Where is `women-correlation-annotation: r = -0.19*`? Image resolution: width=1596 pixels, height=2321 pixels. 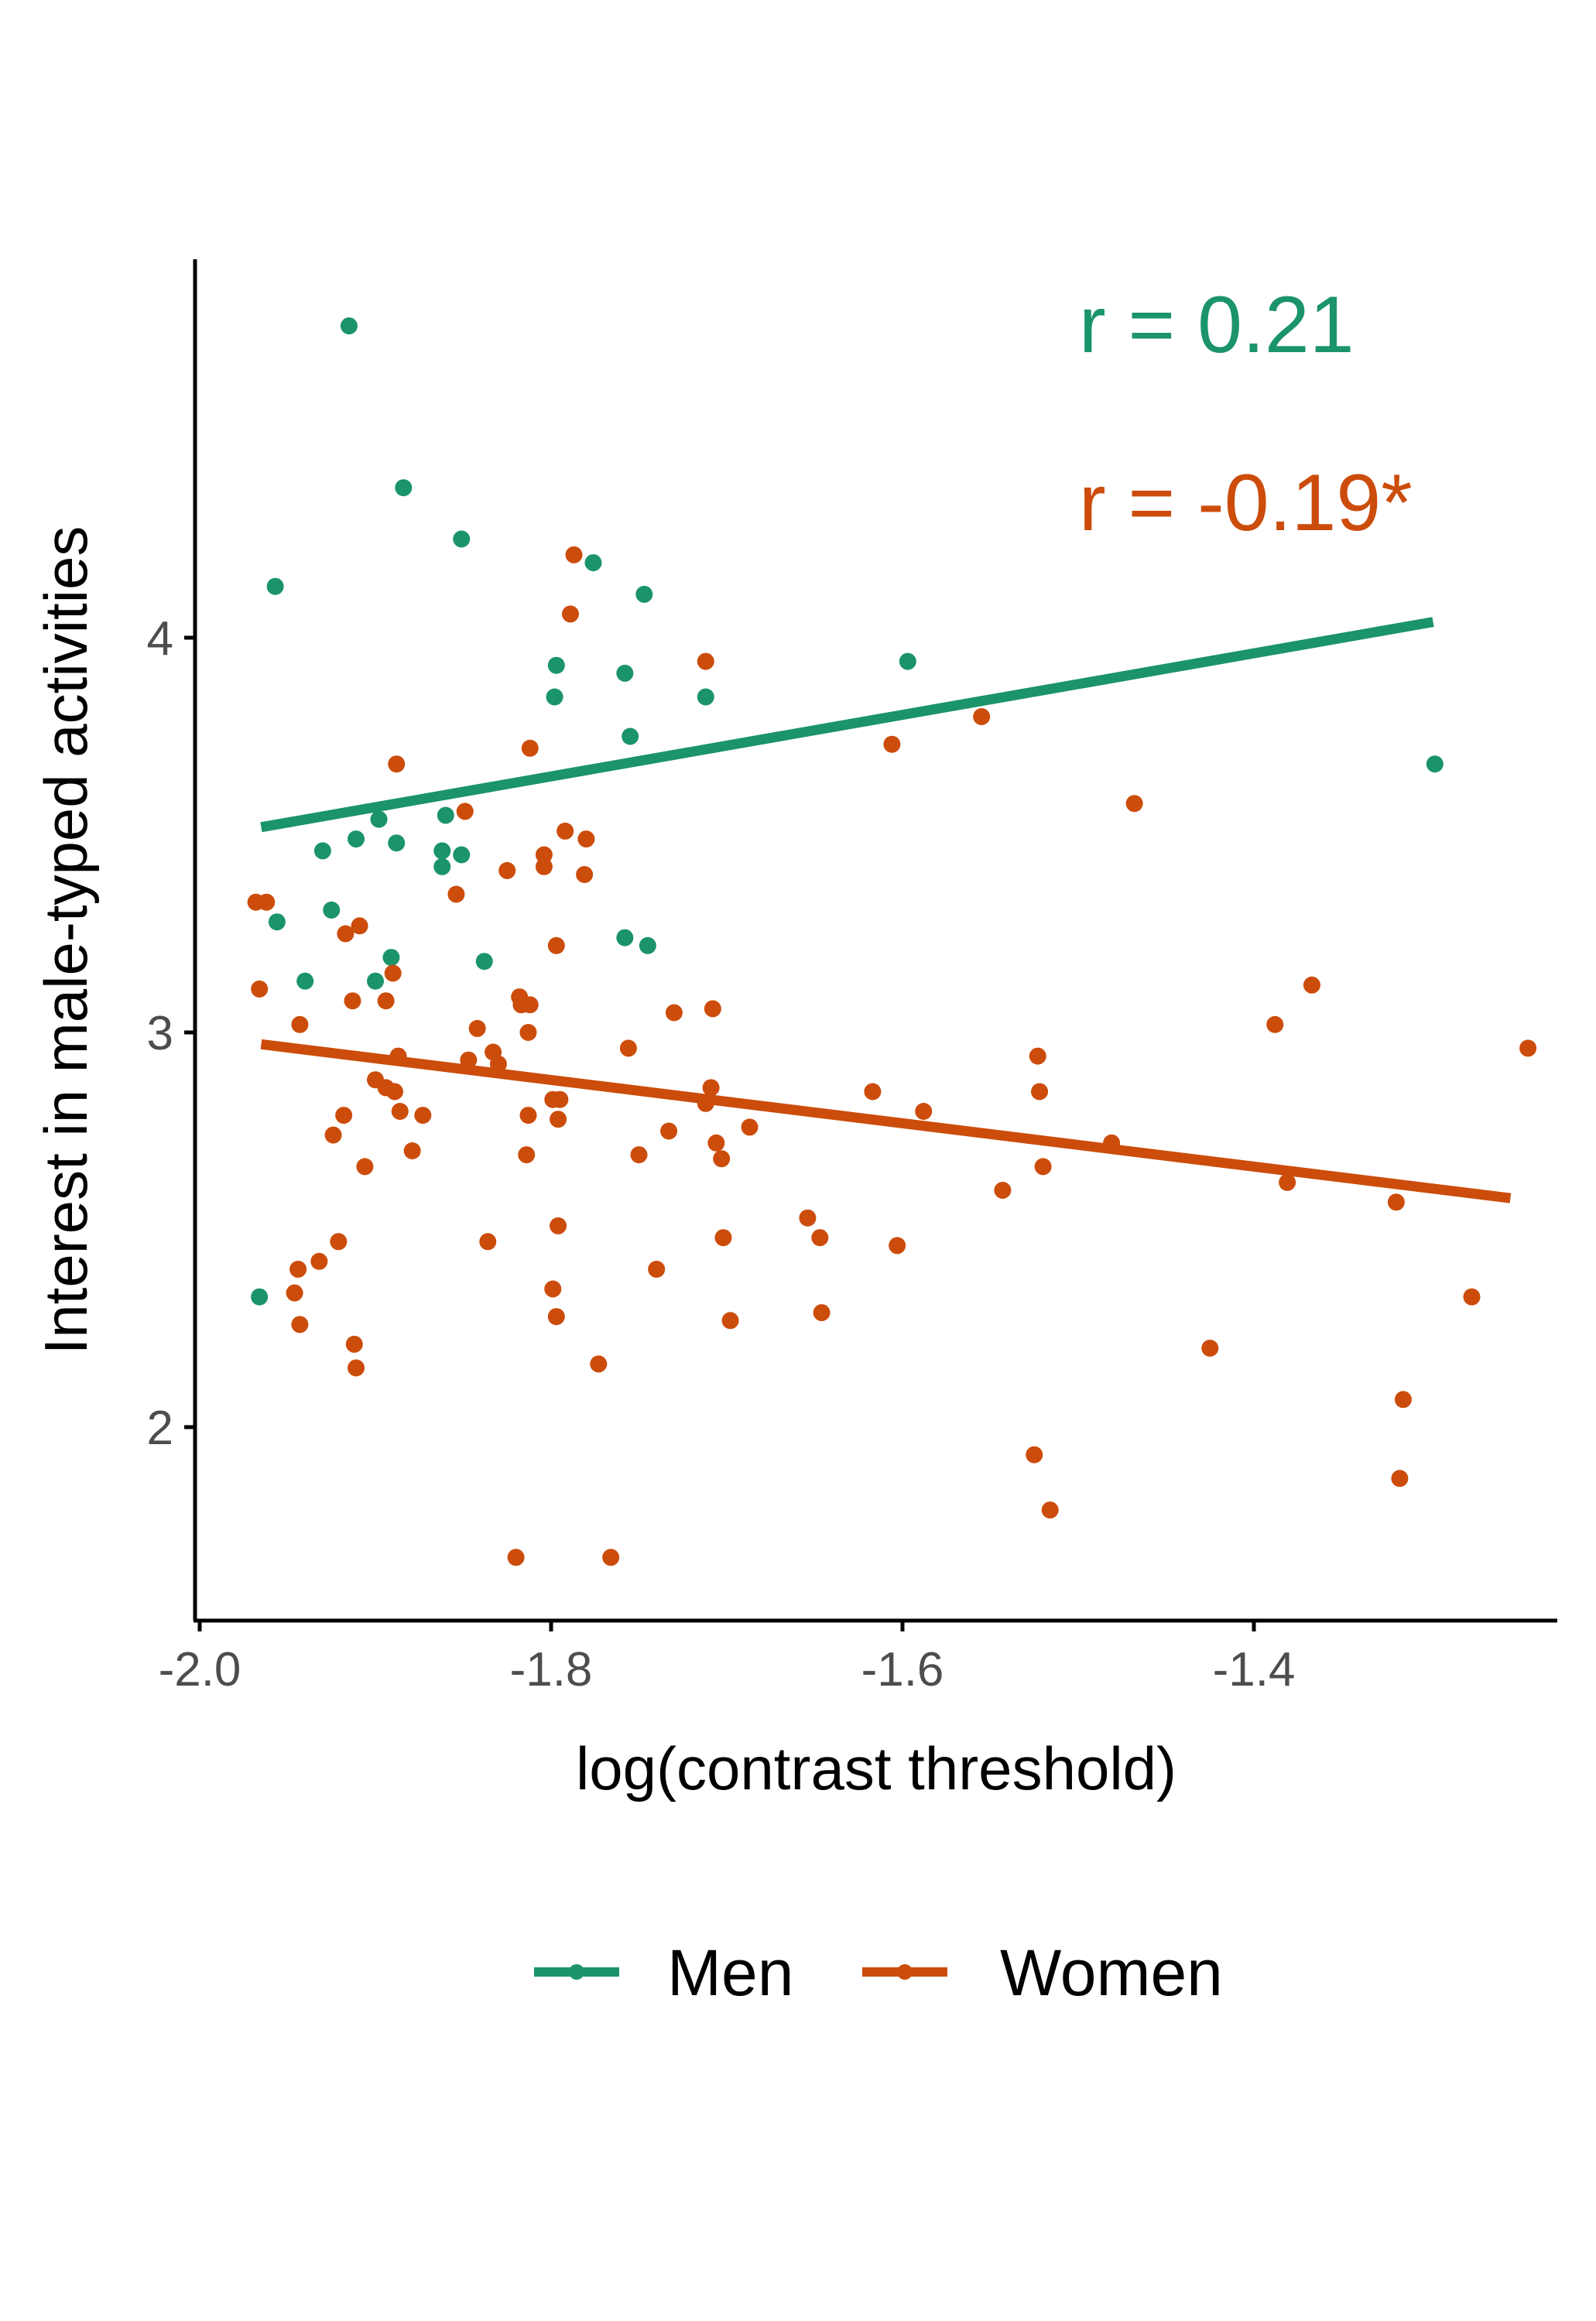 women-correlation-annotation: r = -0.19* is located at coordinates (1246, 503).